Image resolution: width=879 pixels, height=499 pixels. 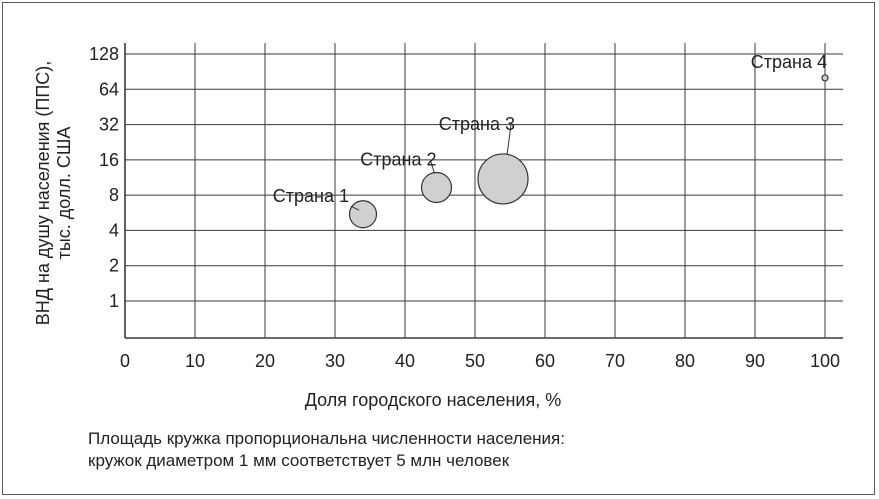 I want to click on y-tick-label: 1, so click(x=114, y=301).